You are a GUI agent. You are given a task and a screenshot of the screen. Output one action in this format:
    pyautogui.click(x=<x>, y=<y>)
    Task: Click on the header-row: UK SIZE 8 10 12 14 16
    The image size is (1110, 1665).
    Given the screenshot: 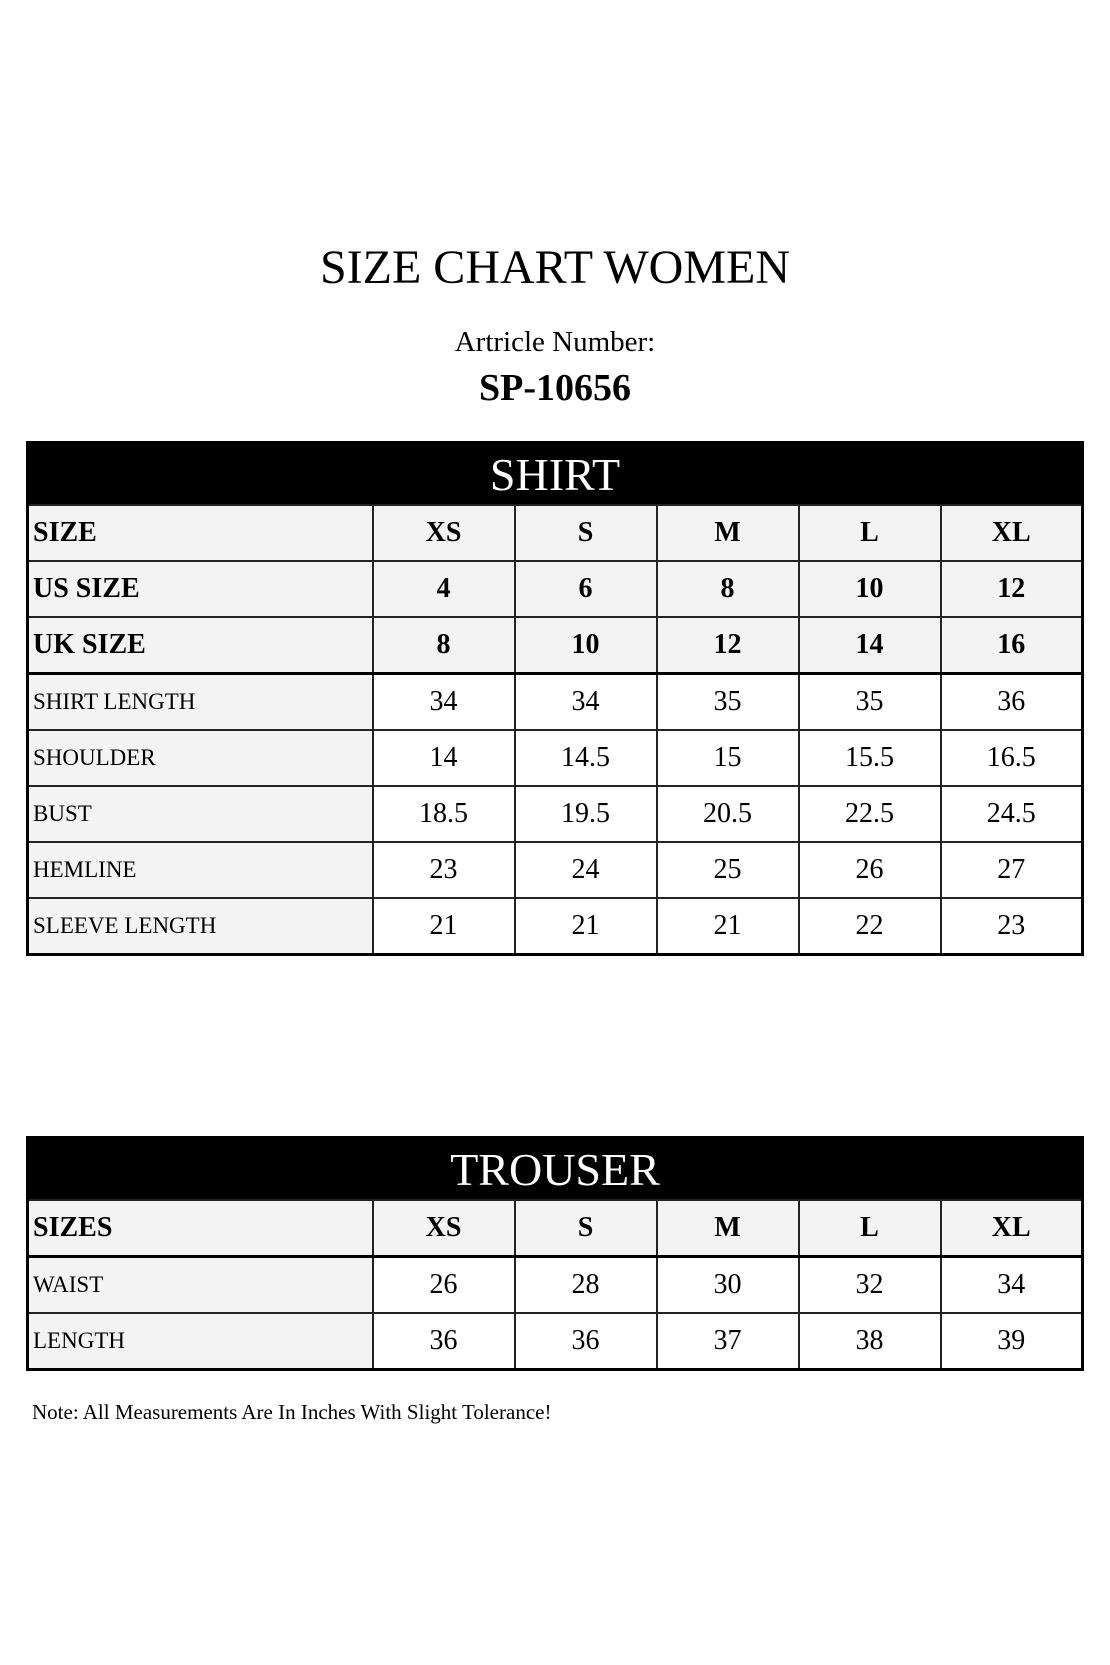 What is the action you would take?
    pyautogui.click(x=555, y=645)
    